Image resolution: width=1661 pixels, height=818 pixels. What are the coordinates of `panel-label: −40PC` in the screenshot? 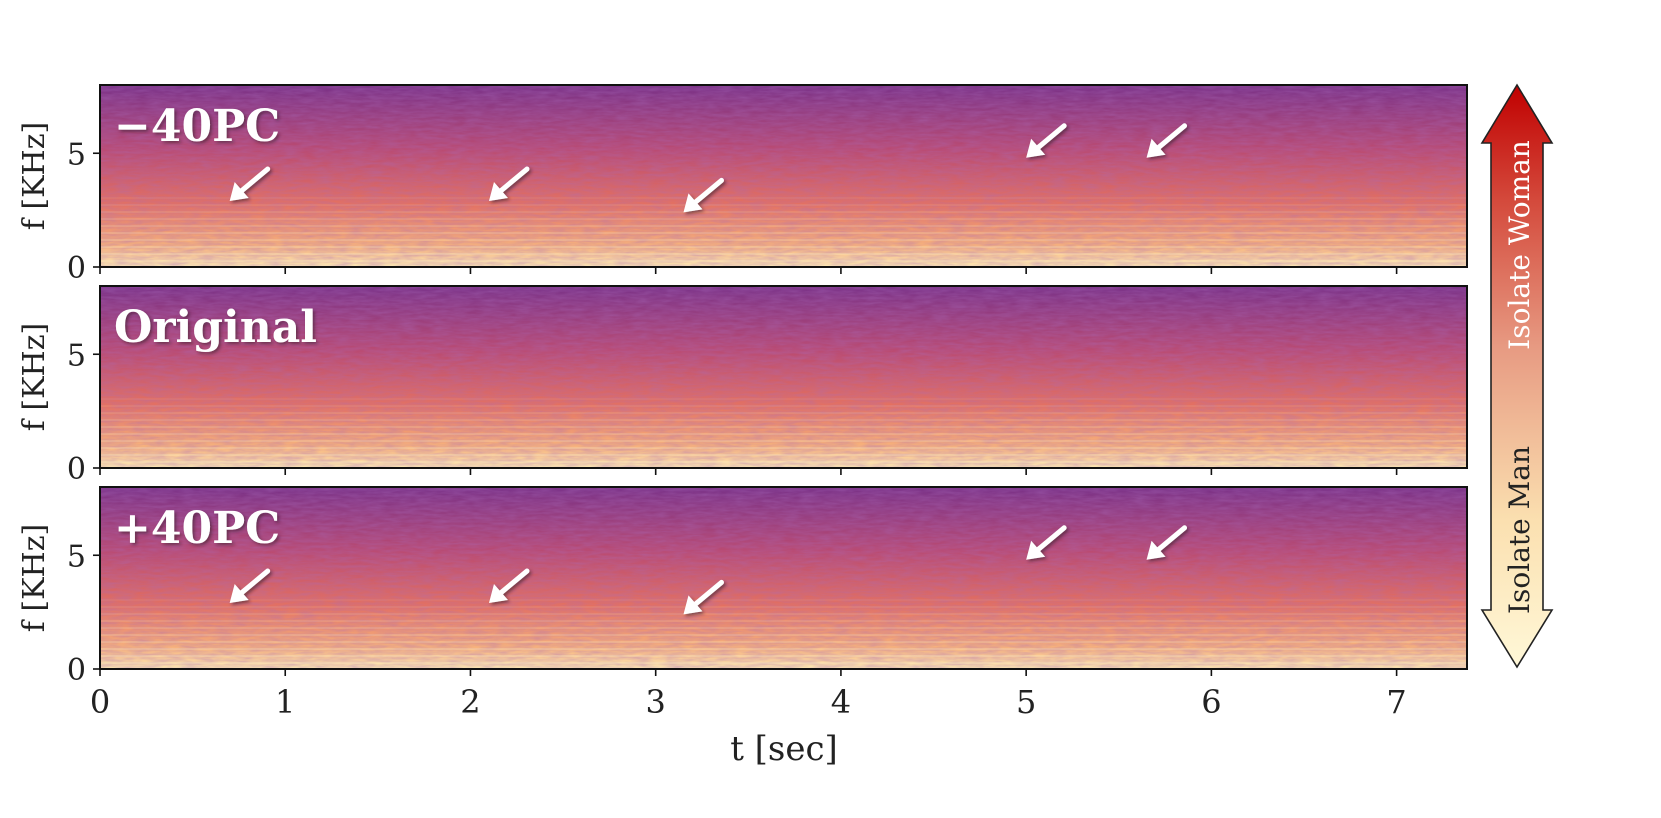 It's located at (197, 126).